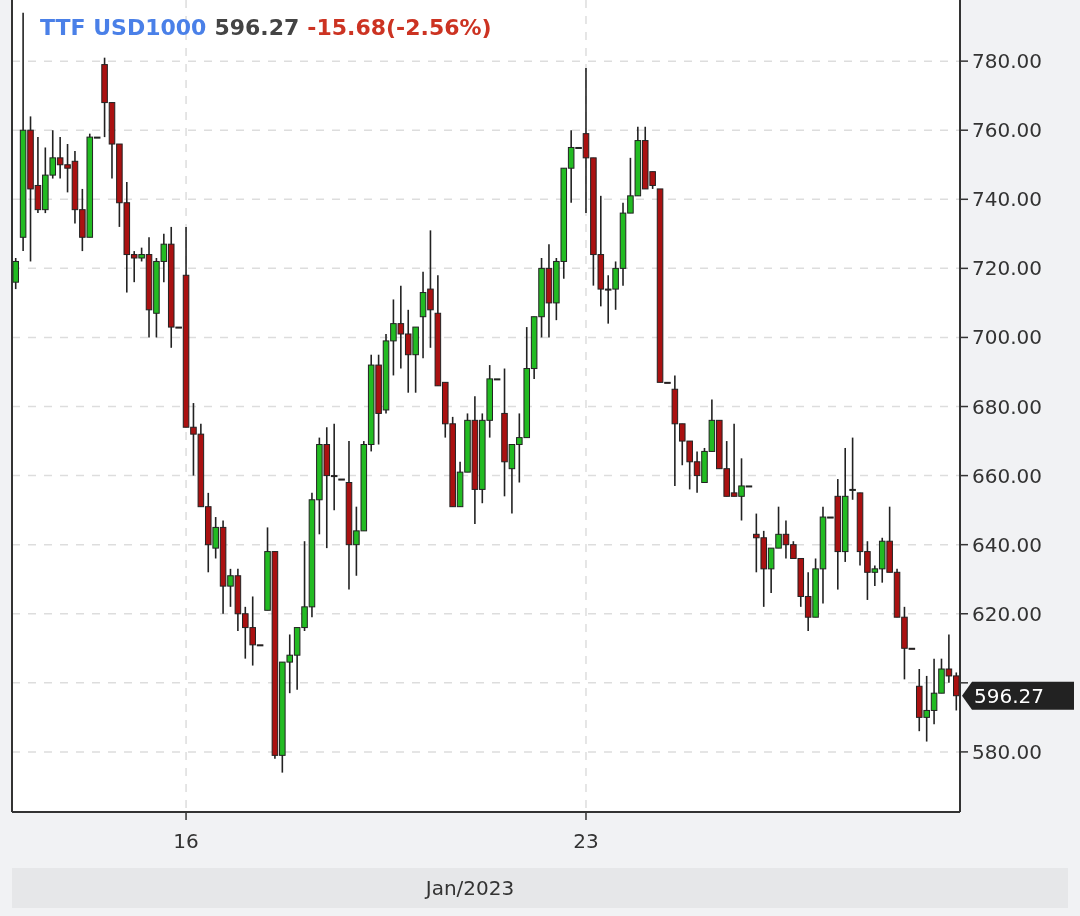  What do you see at coordinates (1007, 268) in the screenshot?
I see `y-tick-label: 720.00` at bounding box center [1007, 268].